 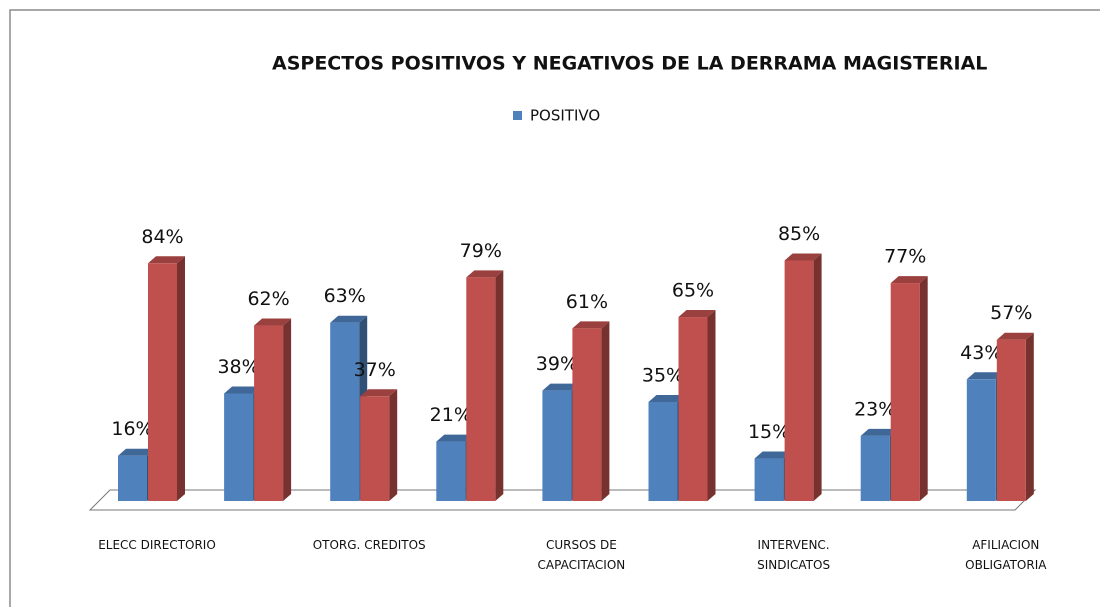 What do you see at coordinates (369, 545) in the screenshot?
I see `x-tick-label: OTORG. CREDITOS` at bounding box center [369, 545].